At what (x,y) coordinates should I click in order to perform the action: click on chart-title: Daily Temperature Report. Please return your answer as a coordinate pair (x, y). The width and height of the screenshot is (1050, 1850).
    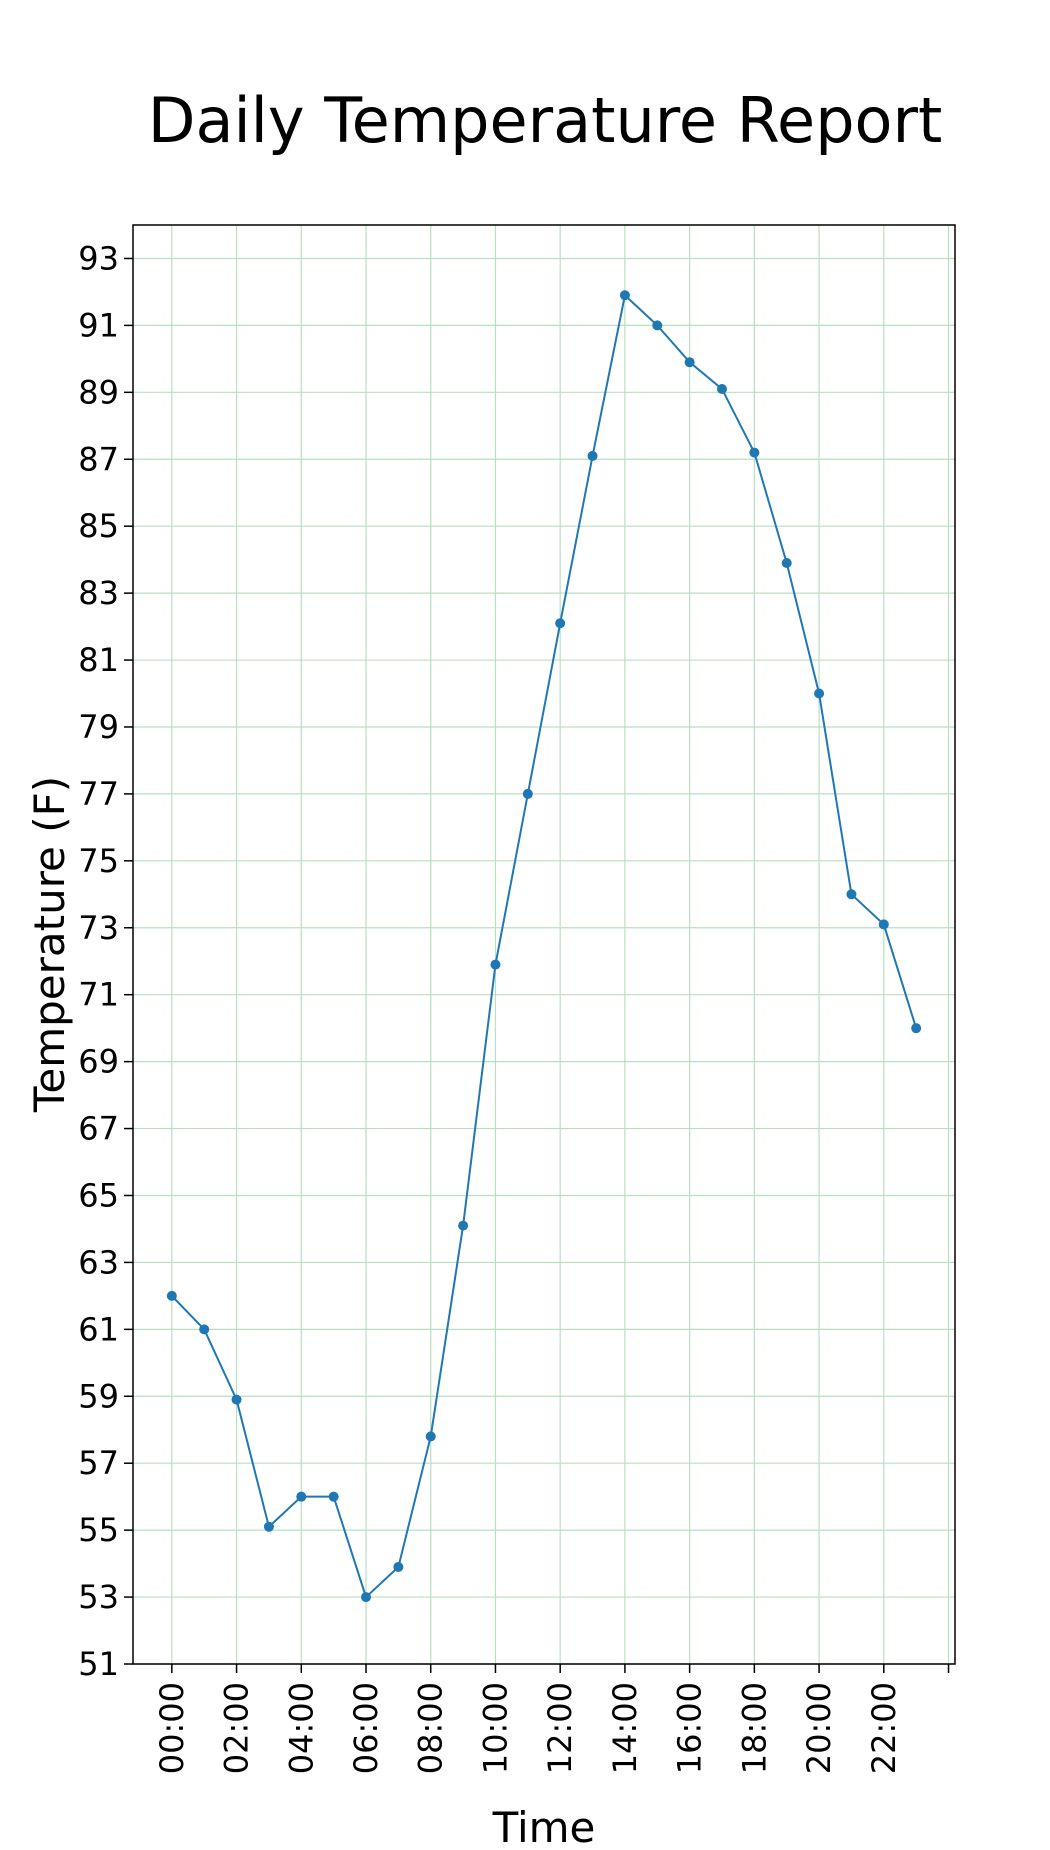
    Looking at the image, I should click on (545, 120).